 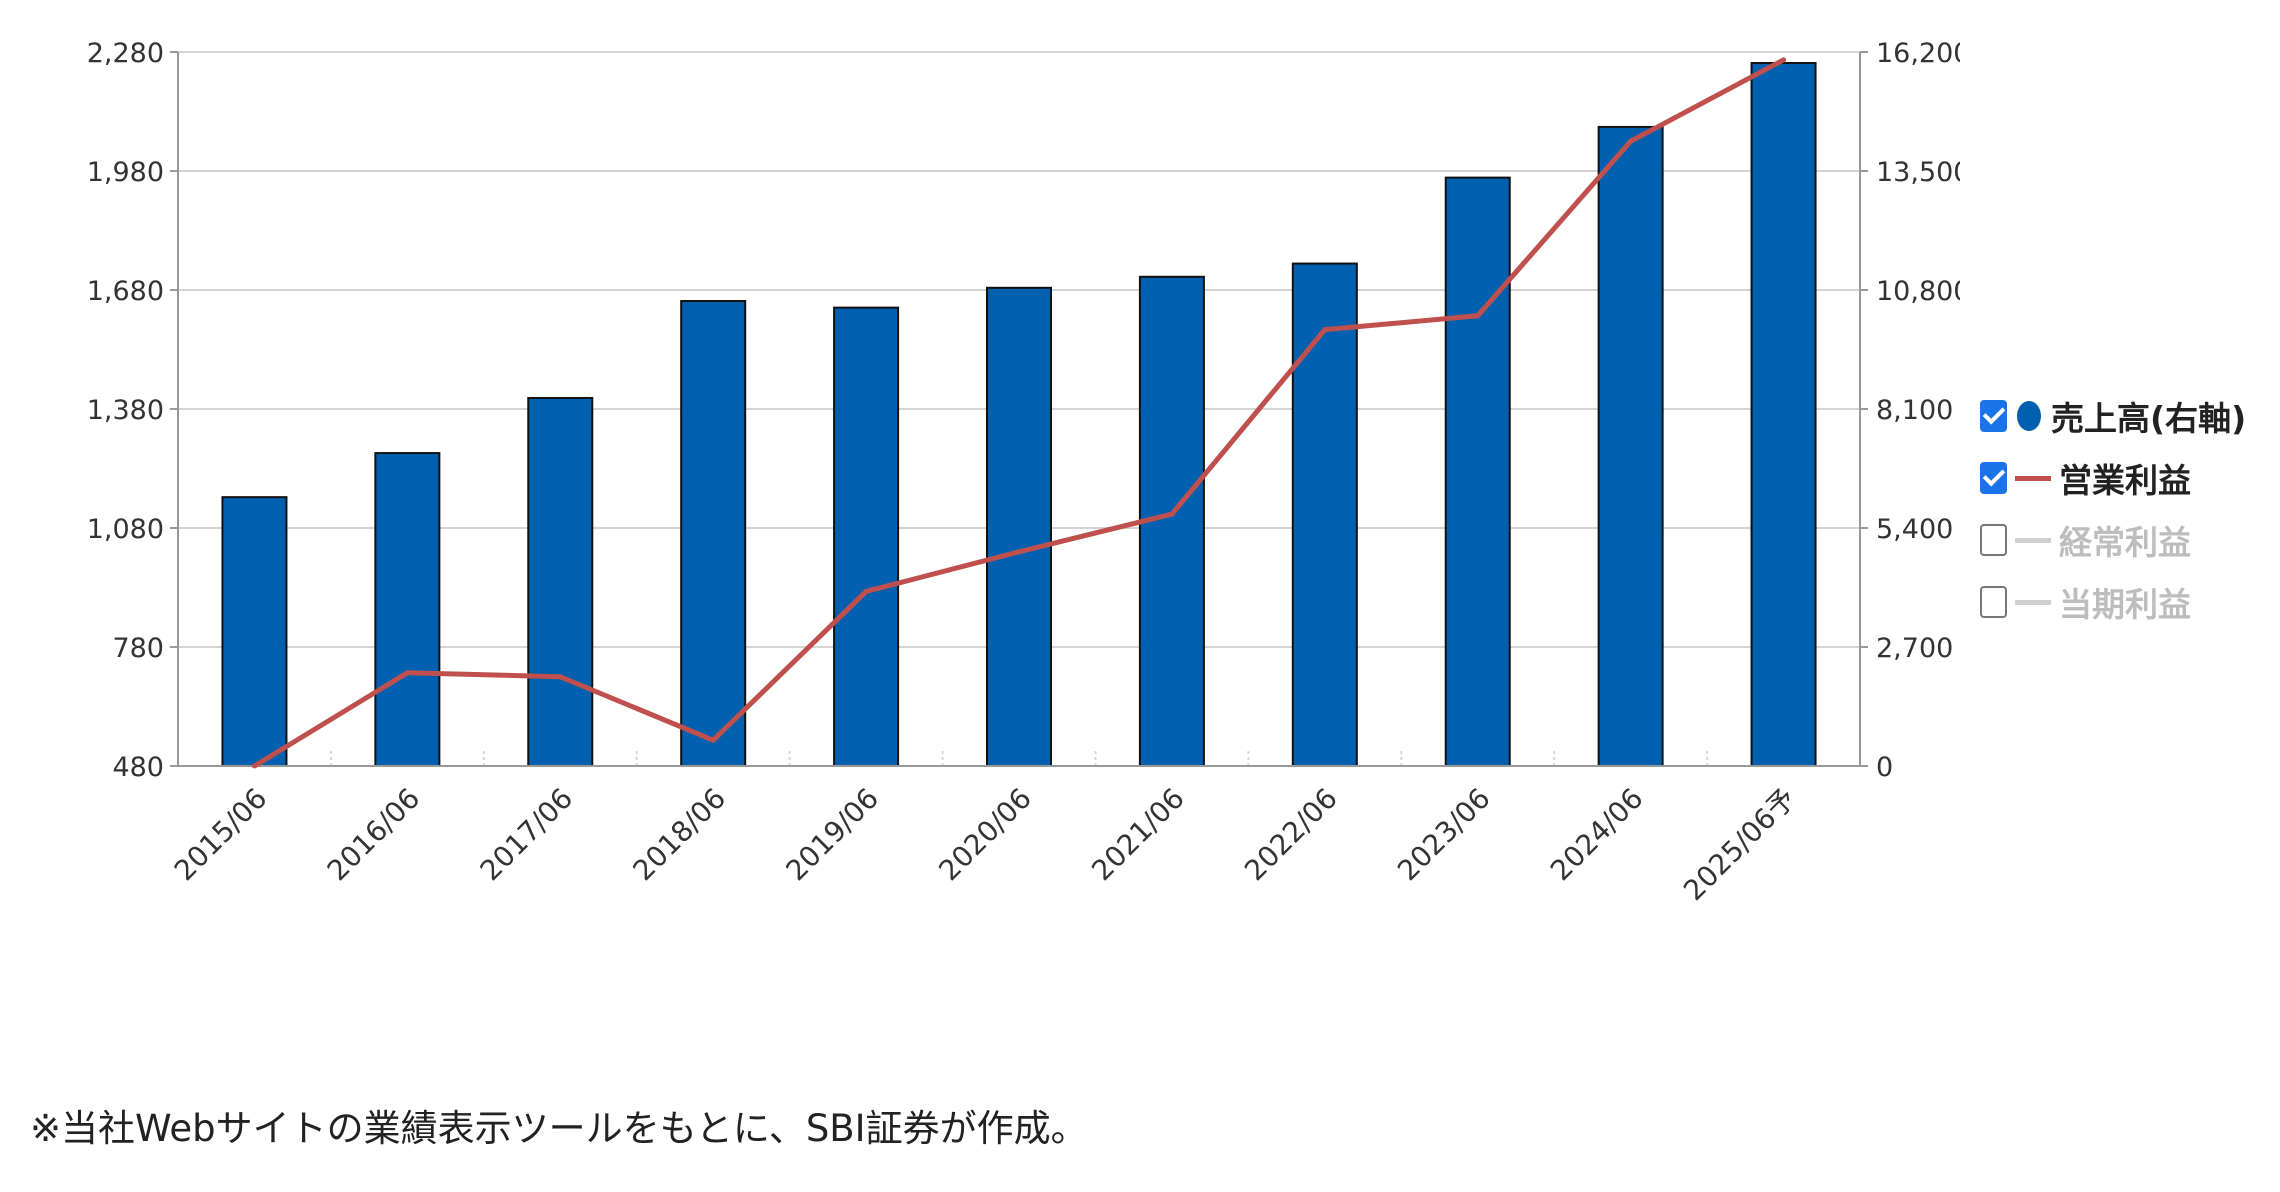 I want to click on x-tick-label: 2022/06, so click(x=1291, y=835).